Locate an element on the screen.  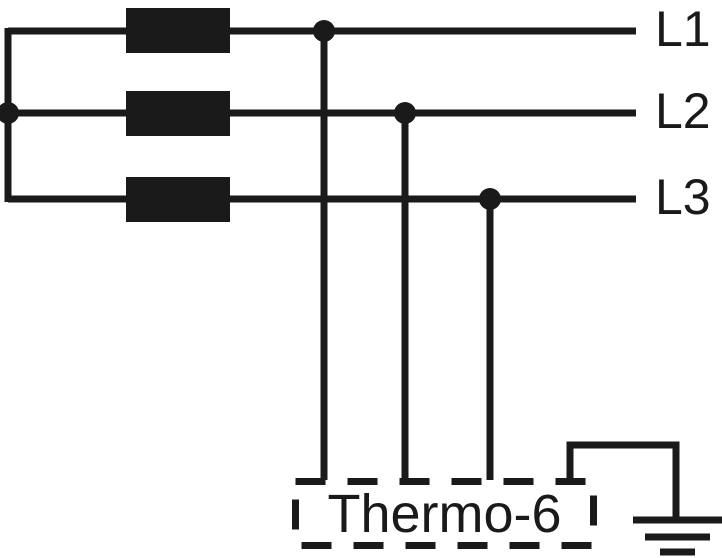
thermo-box-outline is located at coordinates (444, 513).